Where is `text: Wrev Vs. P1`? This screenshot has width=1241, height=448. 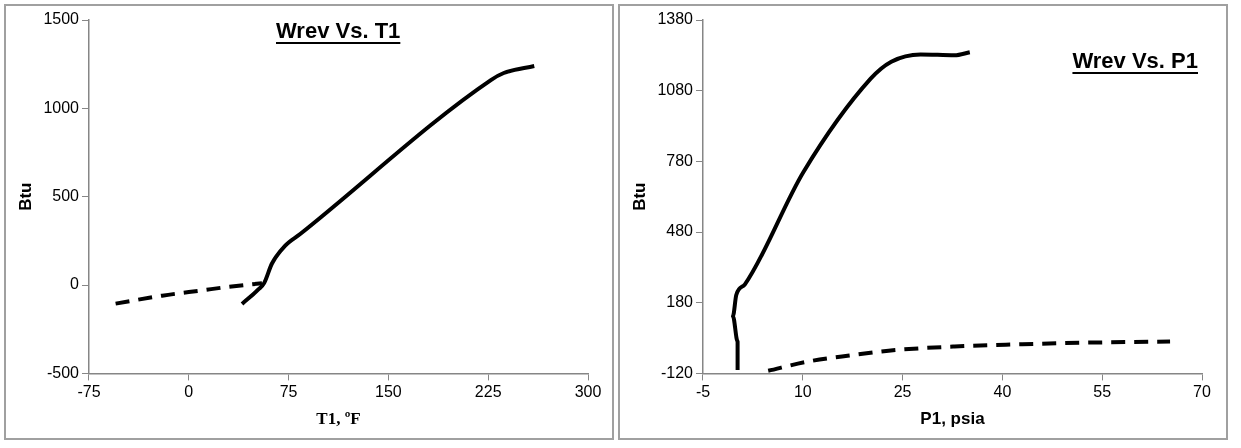
text: Wrev Vs. P1 is located at coordinates (1135, 61).